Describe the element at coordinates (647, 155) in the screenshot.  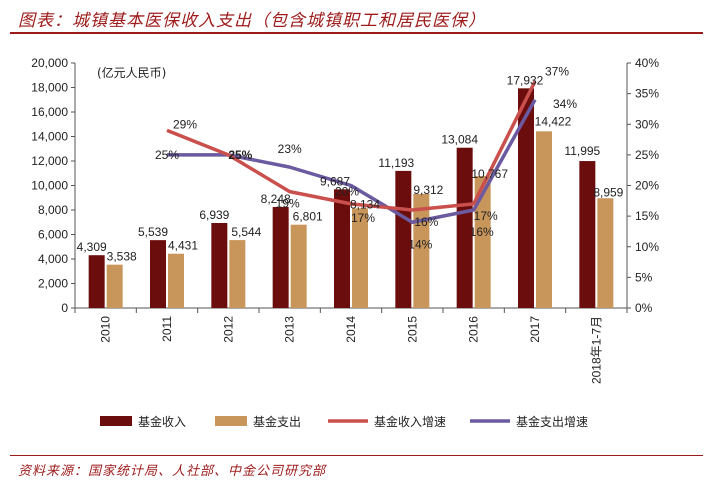
I see `y-right-tick-label: 25%` at that location.